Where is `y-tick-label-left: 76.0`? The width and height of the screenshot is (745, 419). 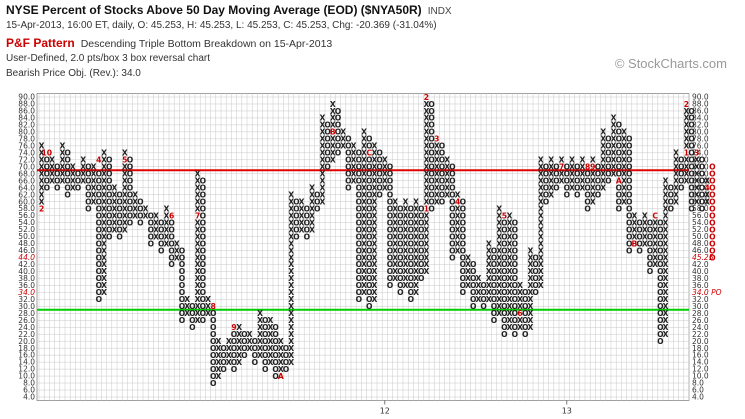 y-tick-label-left: 76.0 is located at coordinates (26, 145).